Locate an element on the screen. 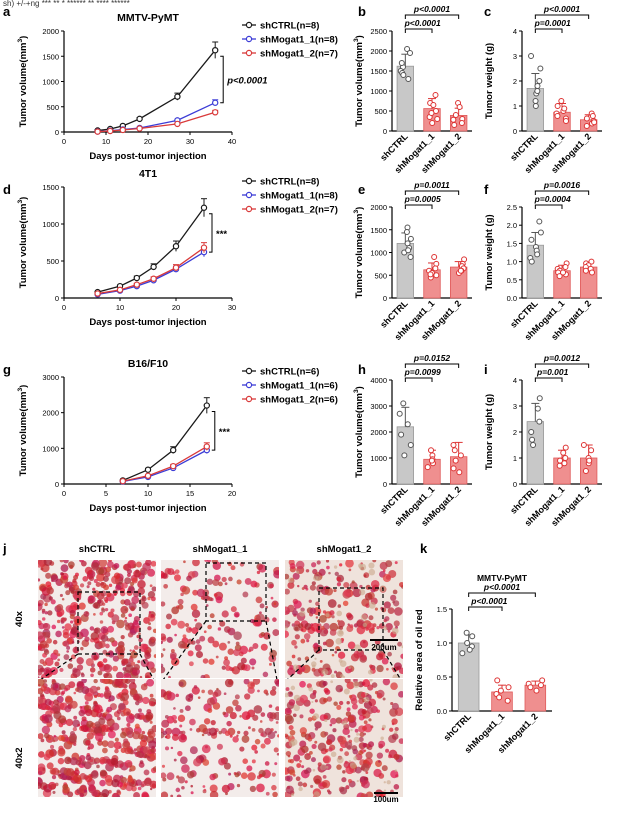 This screenshot has height=815, width=622. panel-letter-d: d is located at coordinates (7, 189).